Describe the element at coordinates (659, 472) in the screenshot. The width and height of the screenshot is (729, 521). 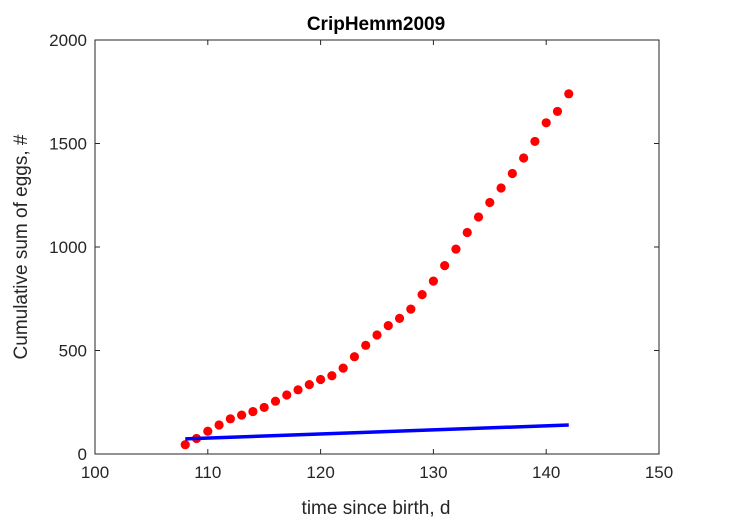
I see `x-tick-label: 150` at that location.